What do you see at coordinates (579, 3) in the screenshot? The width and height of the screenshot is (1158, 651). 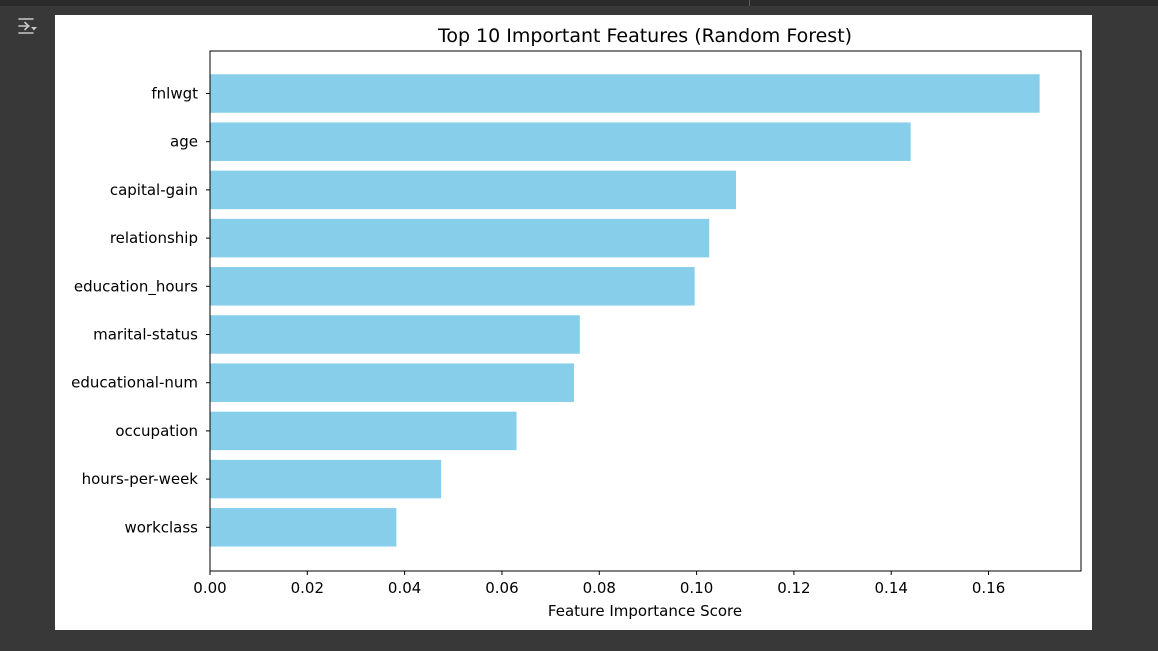 I see `top-toolbar-strip` at bounding box center [579, 3].